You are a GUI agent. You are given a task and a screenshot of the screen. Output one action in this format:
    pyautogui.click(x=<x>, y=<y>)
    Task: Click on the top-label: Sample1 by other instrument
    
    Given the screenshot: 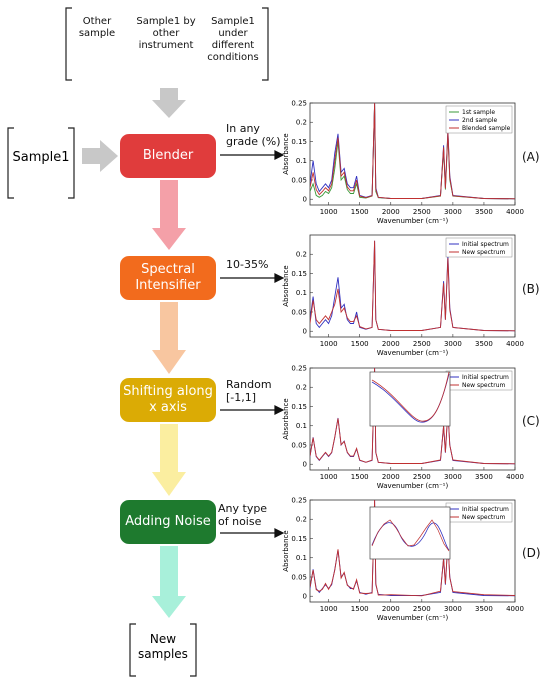 What is the action you would take?
    pyautogui.click(x=166, y=33)
    